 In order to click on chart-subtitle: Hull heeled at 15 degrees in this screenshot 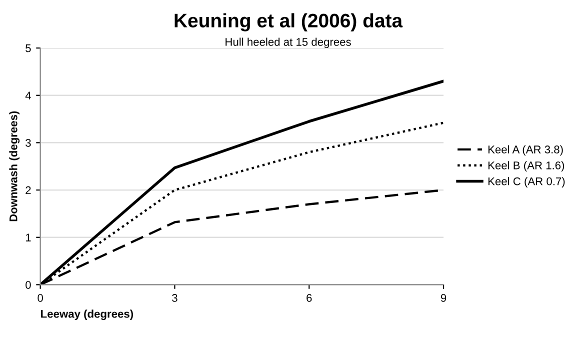, I will do `click(288, 43)`.